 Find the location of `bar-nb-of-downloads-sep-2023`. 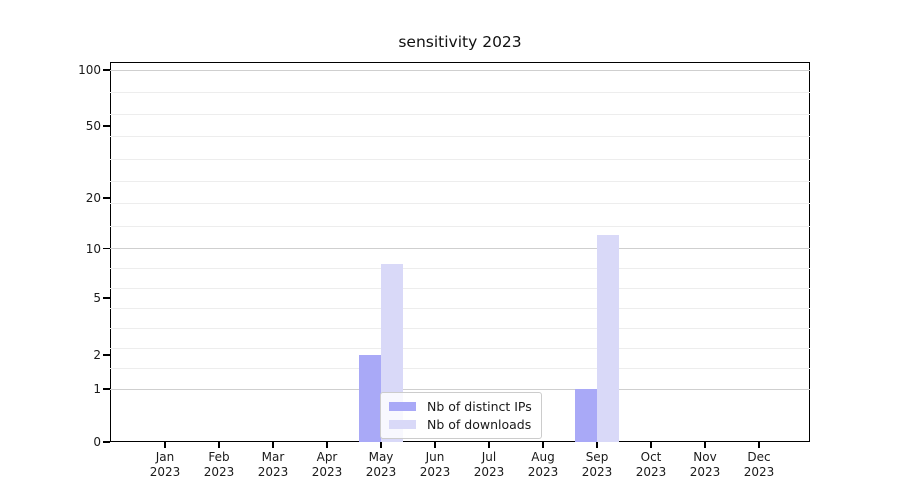

bar-nb-of-downloads-sep-2023 is located at coordinates (608, 338).